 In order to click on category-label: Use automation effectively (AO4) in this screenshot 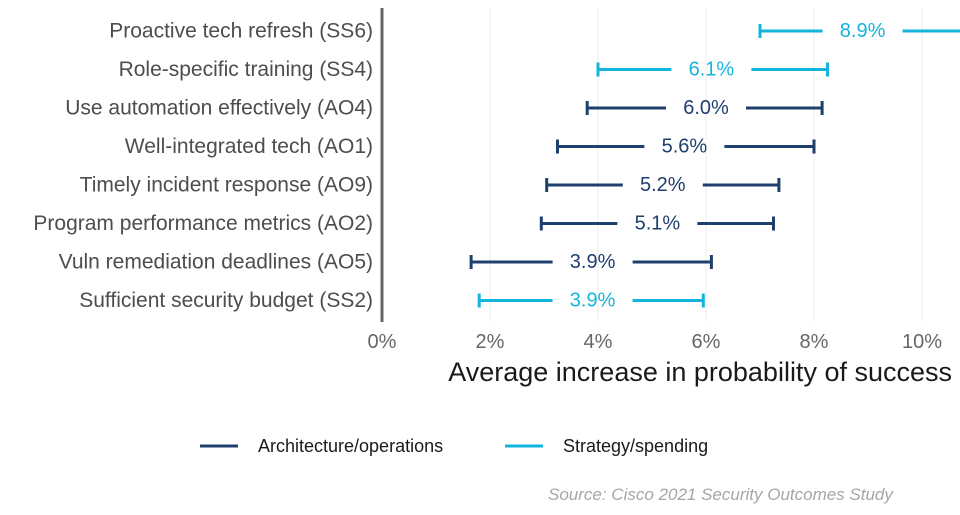, I will do `click(219, 108)`.